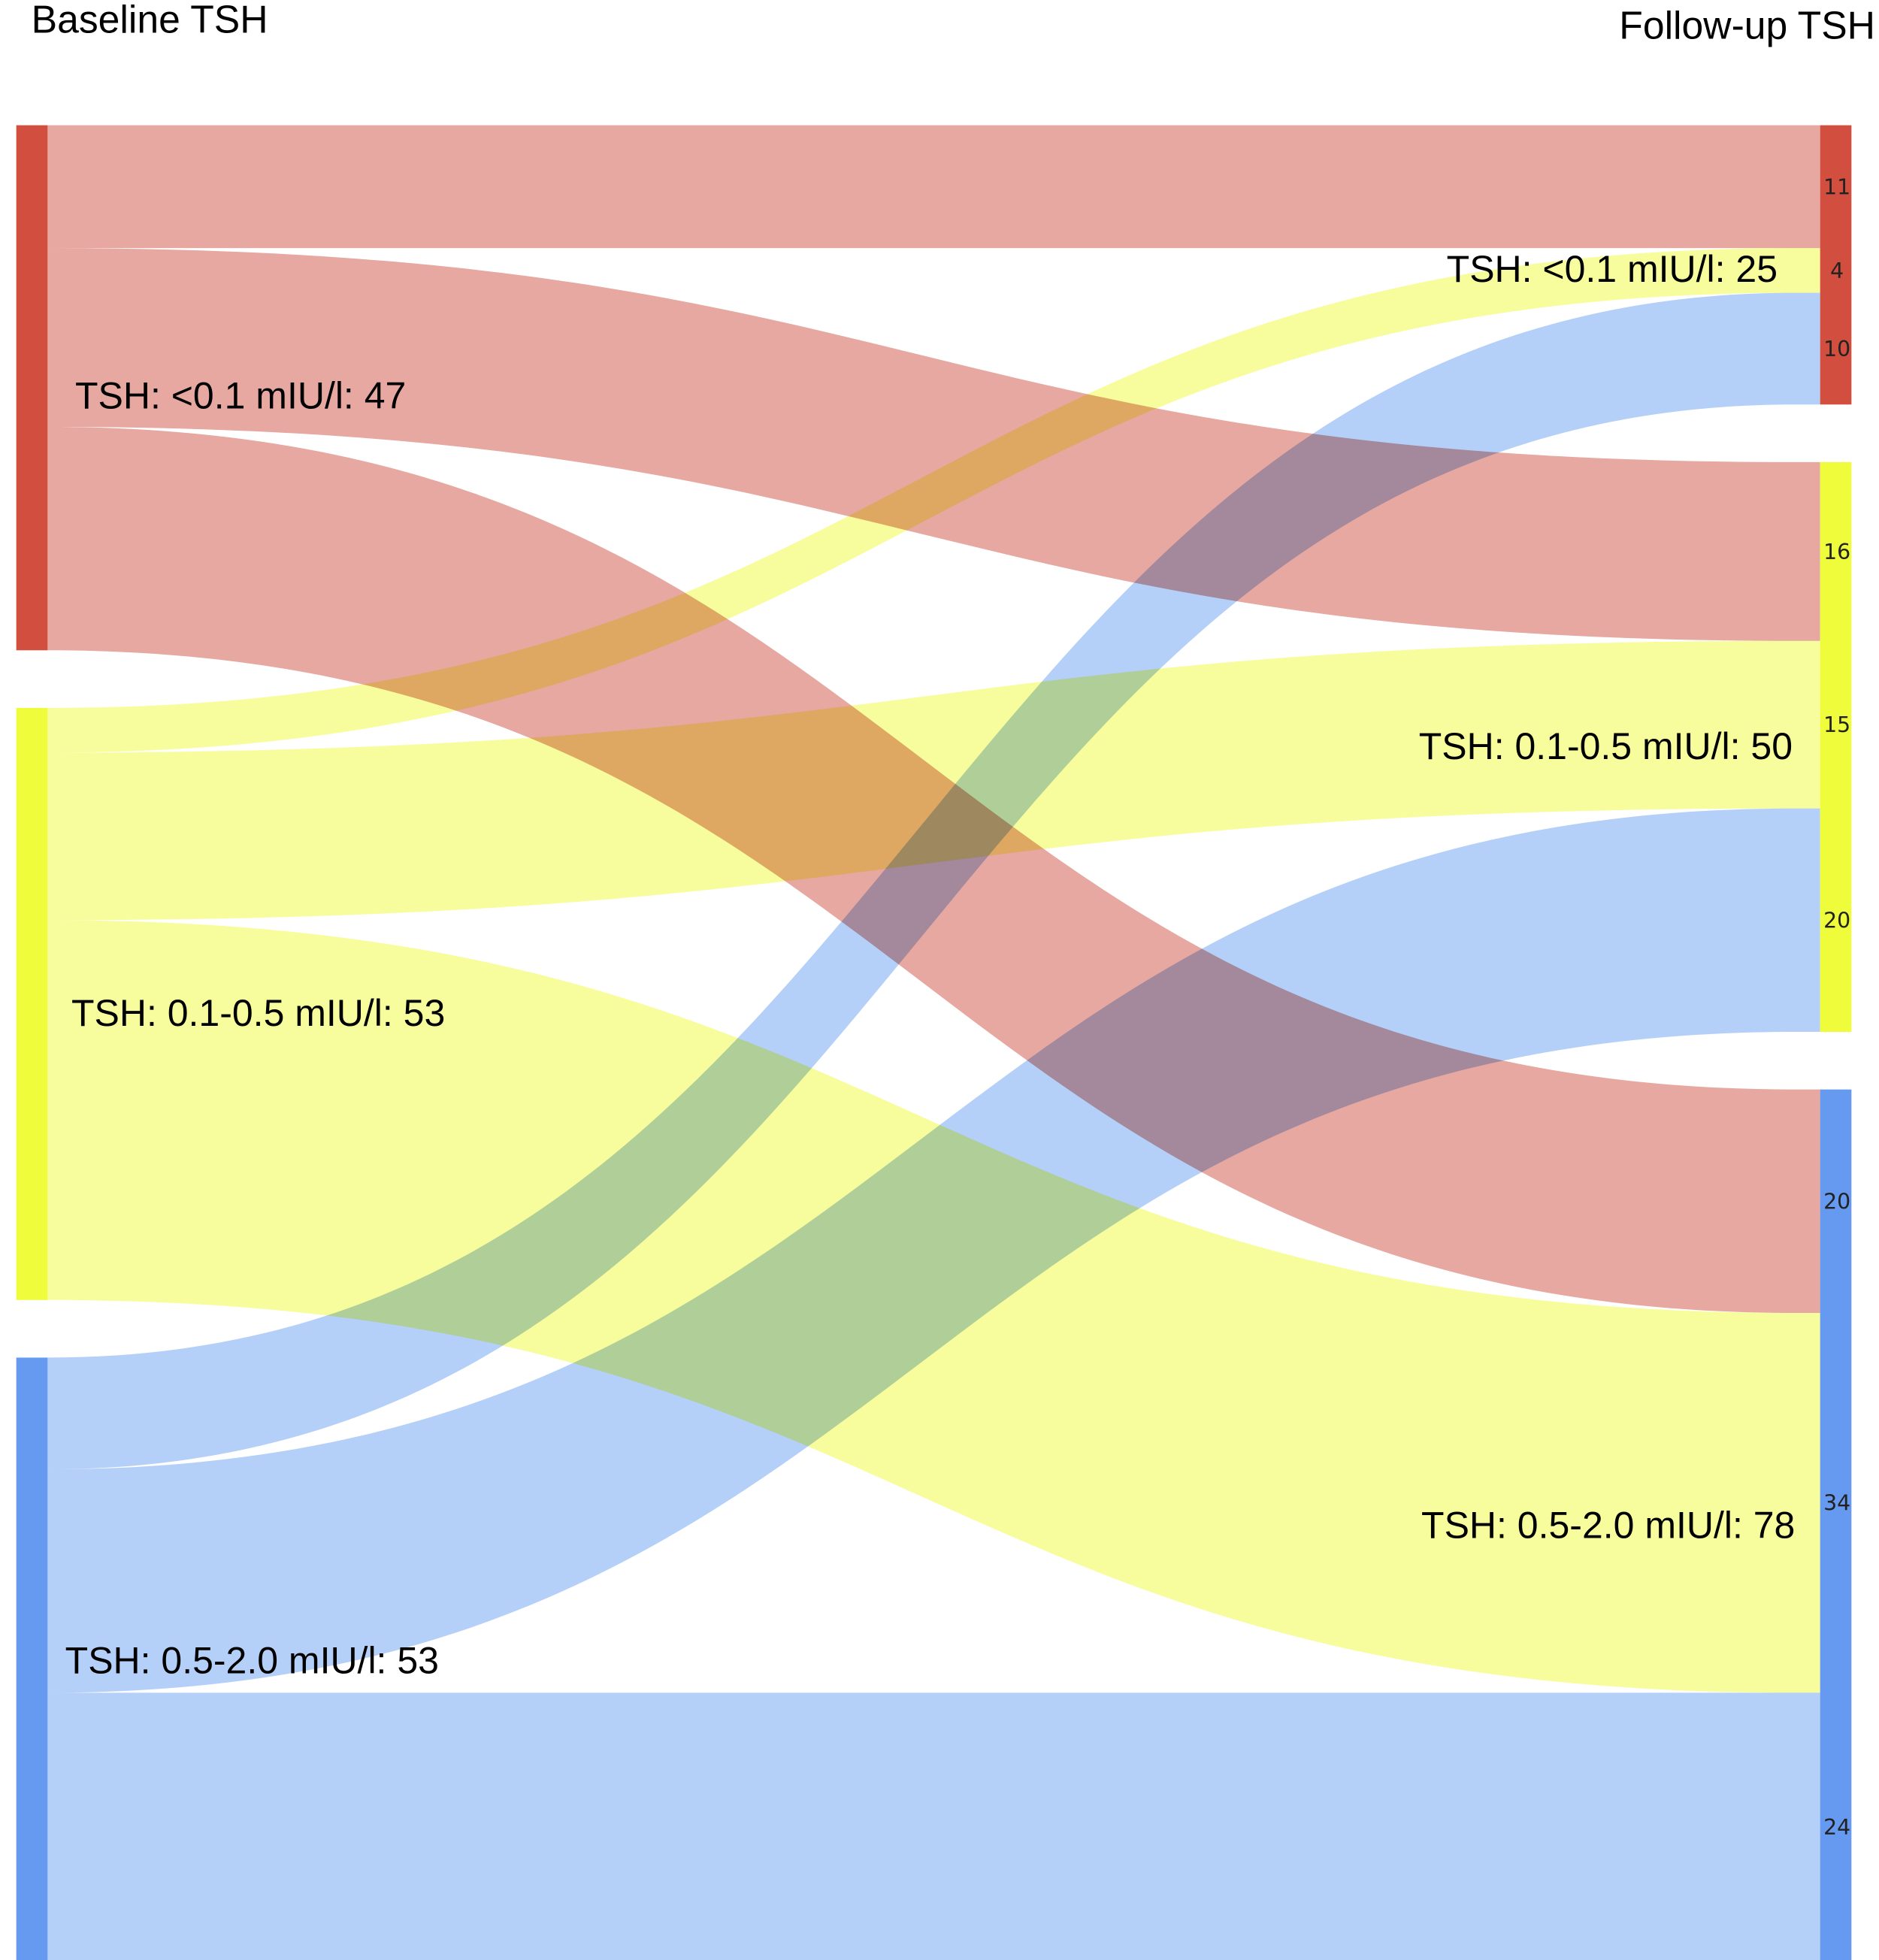 The width and height of the screenshot is (1879, 1960). I want to click on flow-value-label: 11, so click(1837, 186).